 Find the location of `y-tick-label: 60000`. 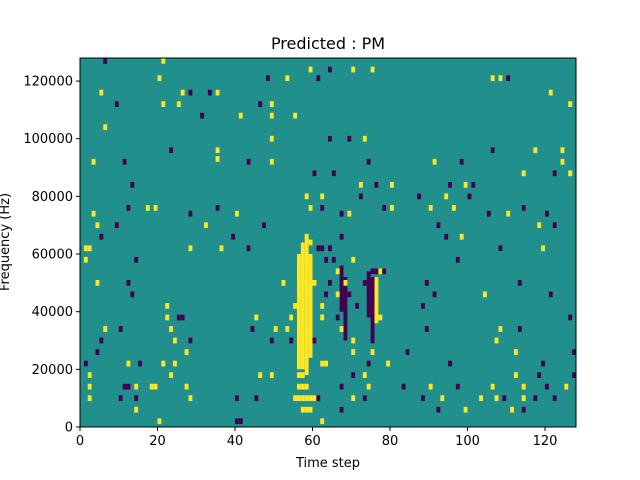

y-tick-label: 60000 is located at coordinates (52, 255).